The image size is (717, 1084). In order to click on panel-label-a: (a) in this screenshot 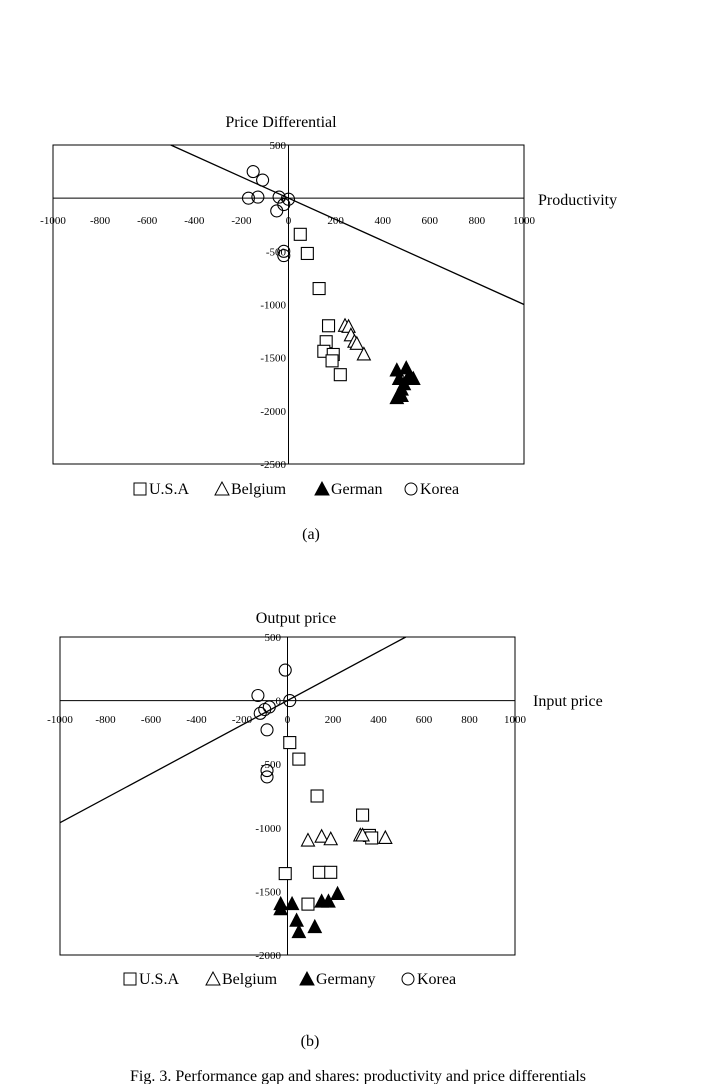, I will do `click(311, 534)`.